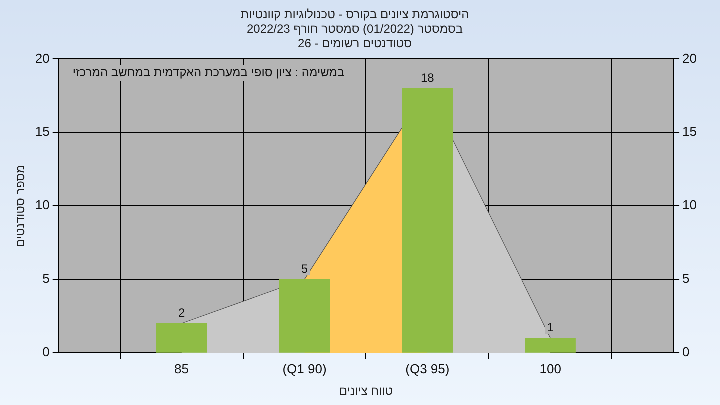 The height and width of the screenshot is (405, 720). Describe the element at coordinates (304, 269) in the screenshot. I see `data-label: 5` at that location.